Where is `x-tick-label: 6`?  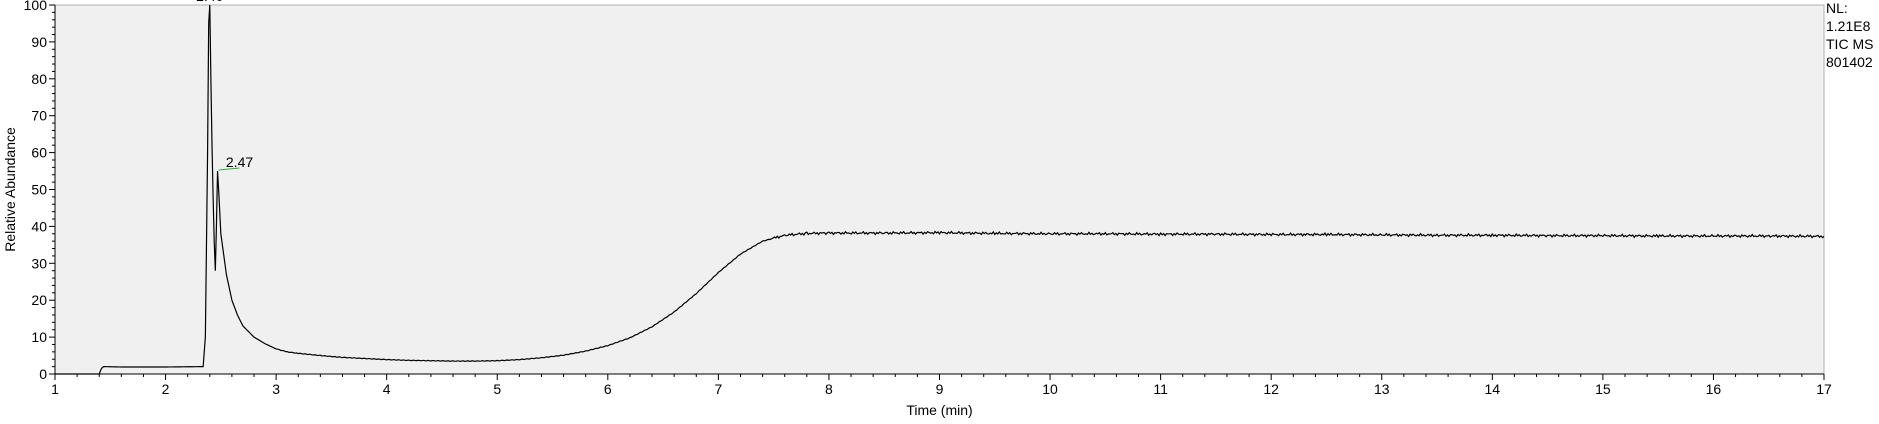 x-tick-label: 6 is located at coordinates (608, 389).